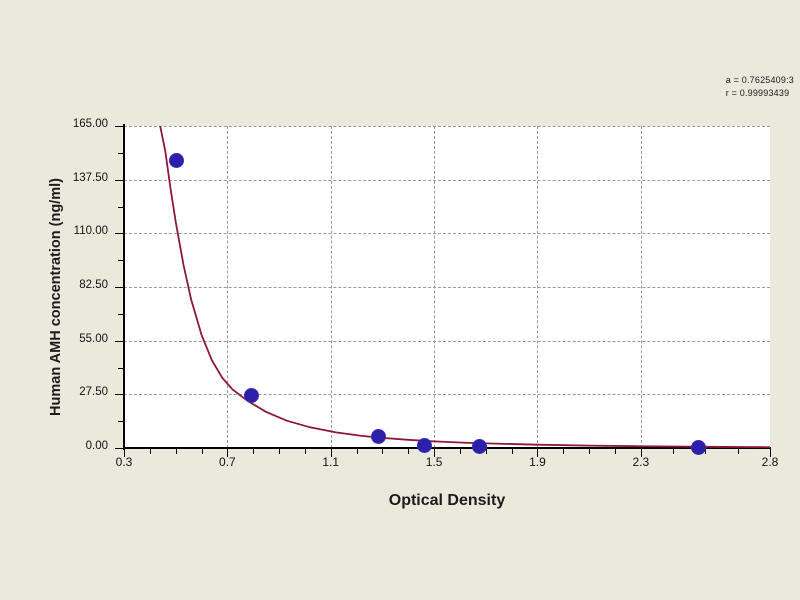 The height and width of the screenshot is (600, 800). What do you see at coordinates (770, 462) in the screenshot?
I see `x-axis-tick-label: 2.8` at bounding box center [770, 462].